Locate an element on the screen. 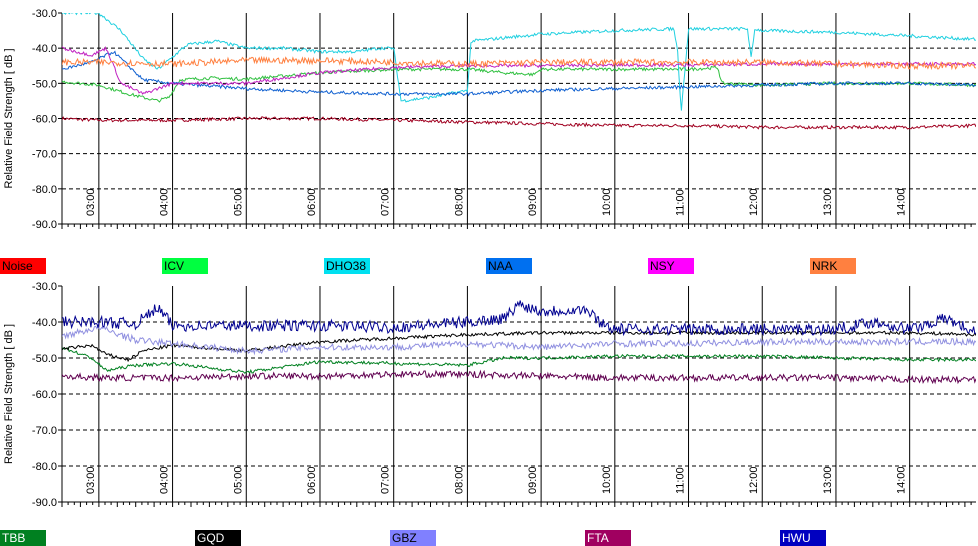 The image size is (978, 546). series-line-tbb is located at coordinates (519, 361).